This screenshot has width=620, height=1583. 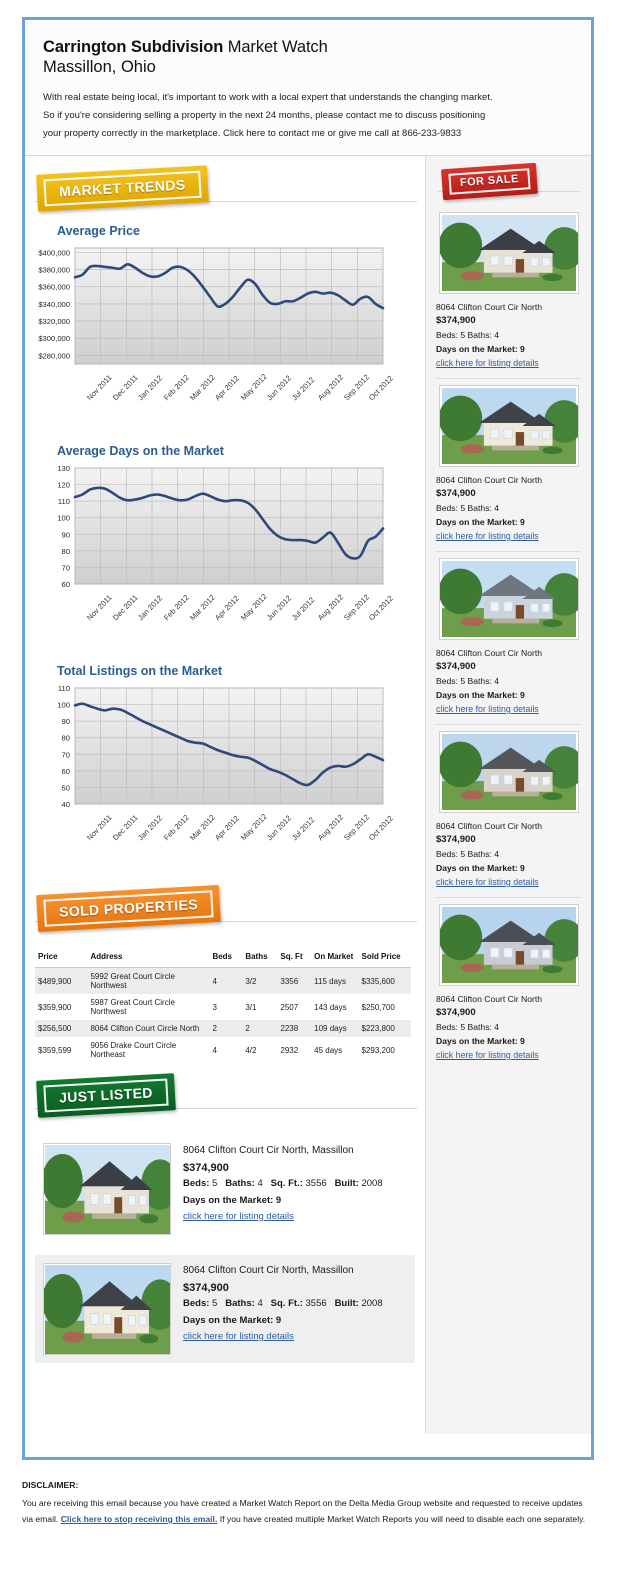 I want to click on cell-price: $359,599, so click(x=55, y=1050).